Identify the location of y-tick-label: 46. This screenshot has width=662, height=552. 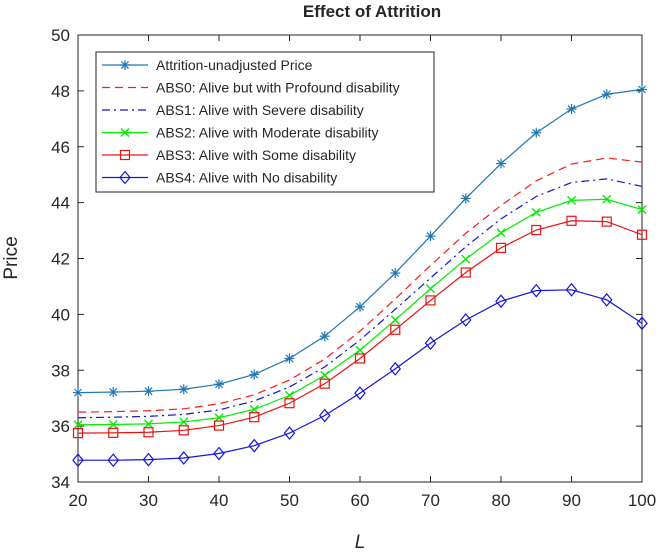
(60, 147).